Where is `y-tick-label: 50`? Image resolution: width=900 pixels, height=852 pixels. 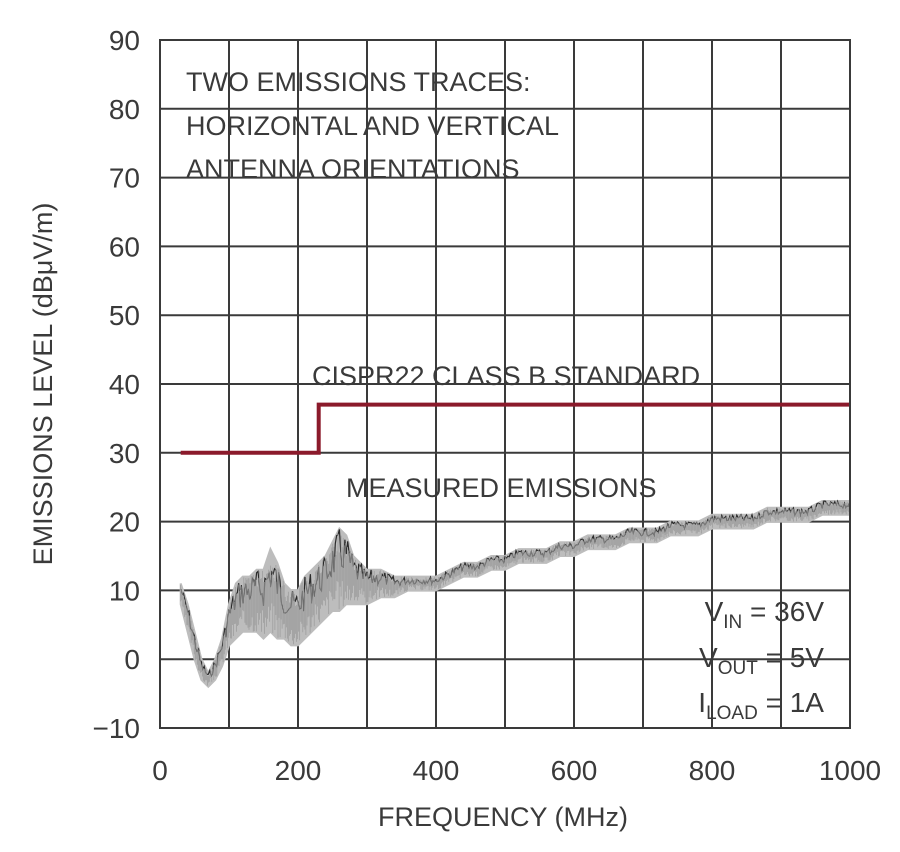
y-tick-label: 50 is located at coordinates (124, 315).